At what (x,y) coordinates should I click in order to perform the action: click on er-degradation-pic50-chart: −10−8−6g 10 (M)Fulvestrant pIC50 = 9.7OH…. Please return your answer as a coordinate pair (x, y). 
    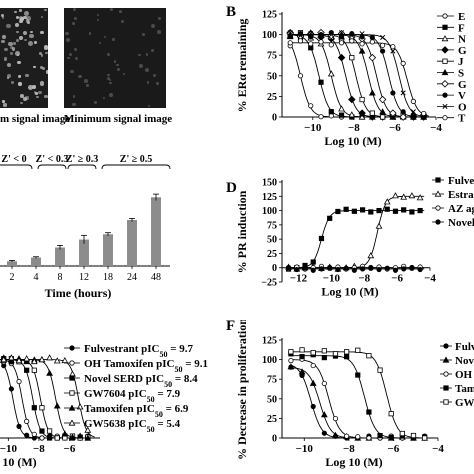
    Looking at the image, I should click on (104, 406).